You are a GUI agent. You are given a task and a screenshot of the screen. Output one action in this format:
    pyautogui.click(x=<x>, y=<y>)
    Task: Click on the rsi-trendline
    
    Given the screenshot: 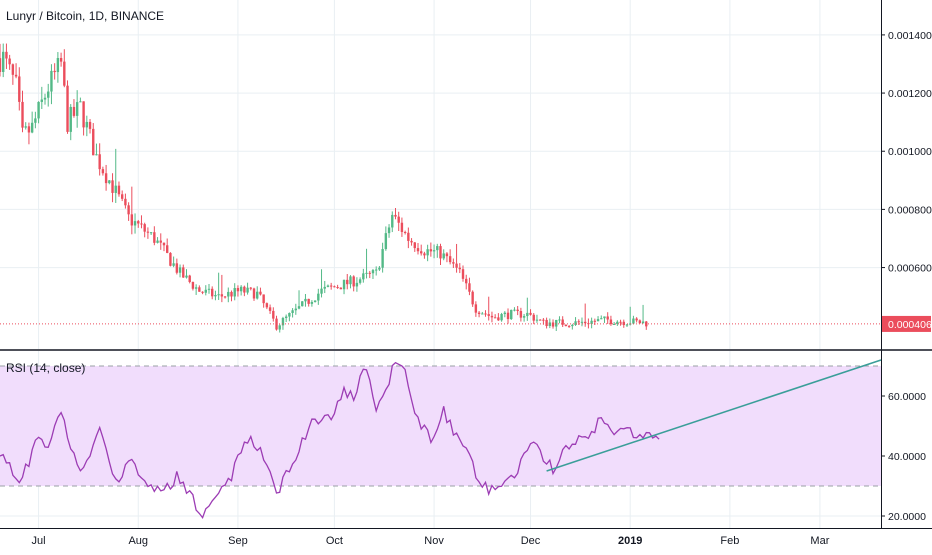 What is the action you would take?
    pyautogui.click(x=714, y=415)
    